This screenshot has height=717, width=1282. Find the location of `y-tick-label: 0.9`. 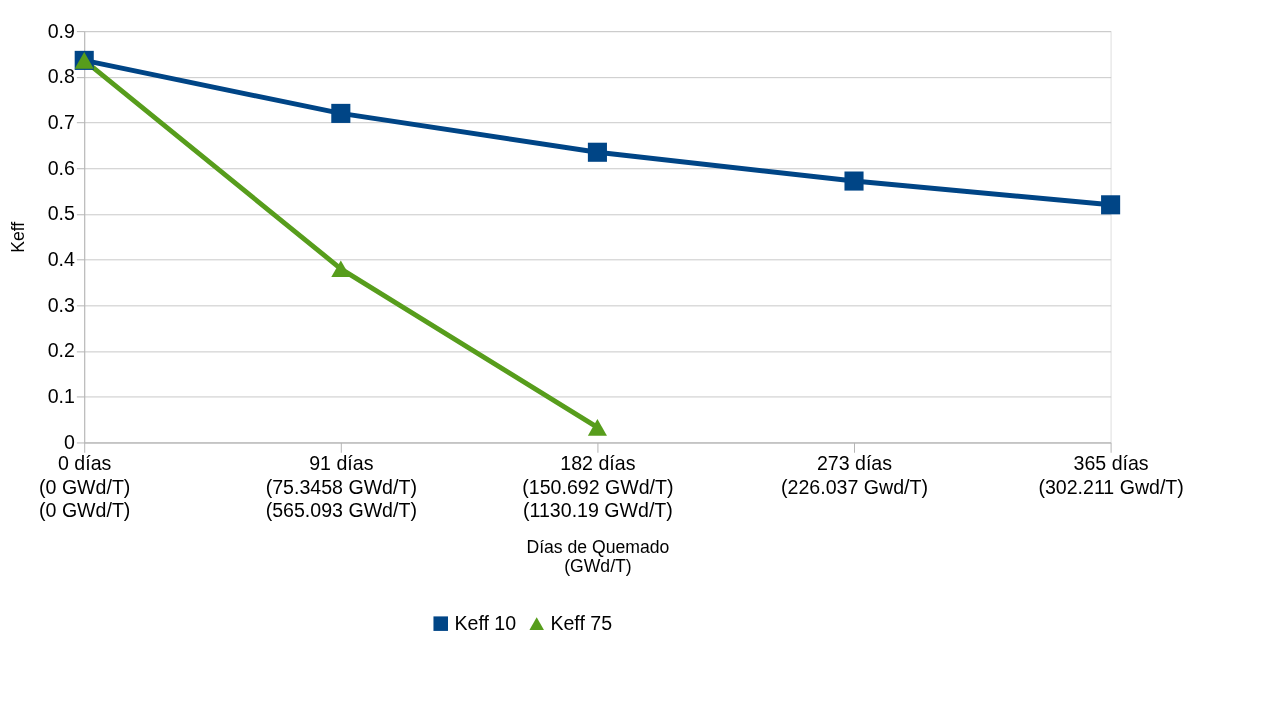

y-tick-label: 0.9 is located at coordinates (61, 30).